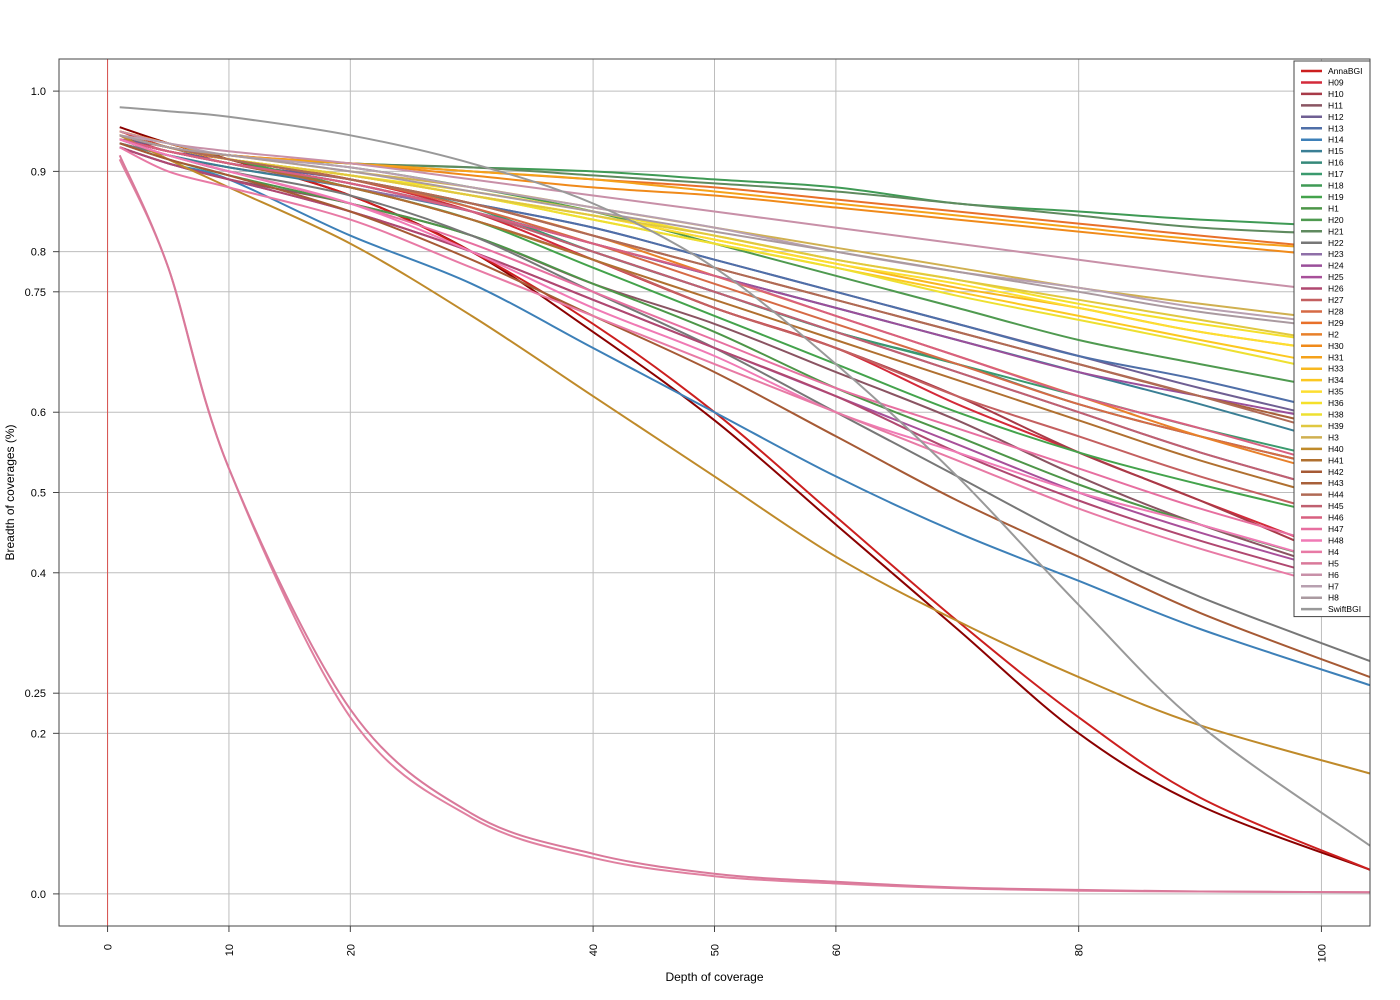  I want to click on legend-label: H47, so click(1336, 529).